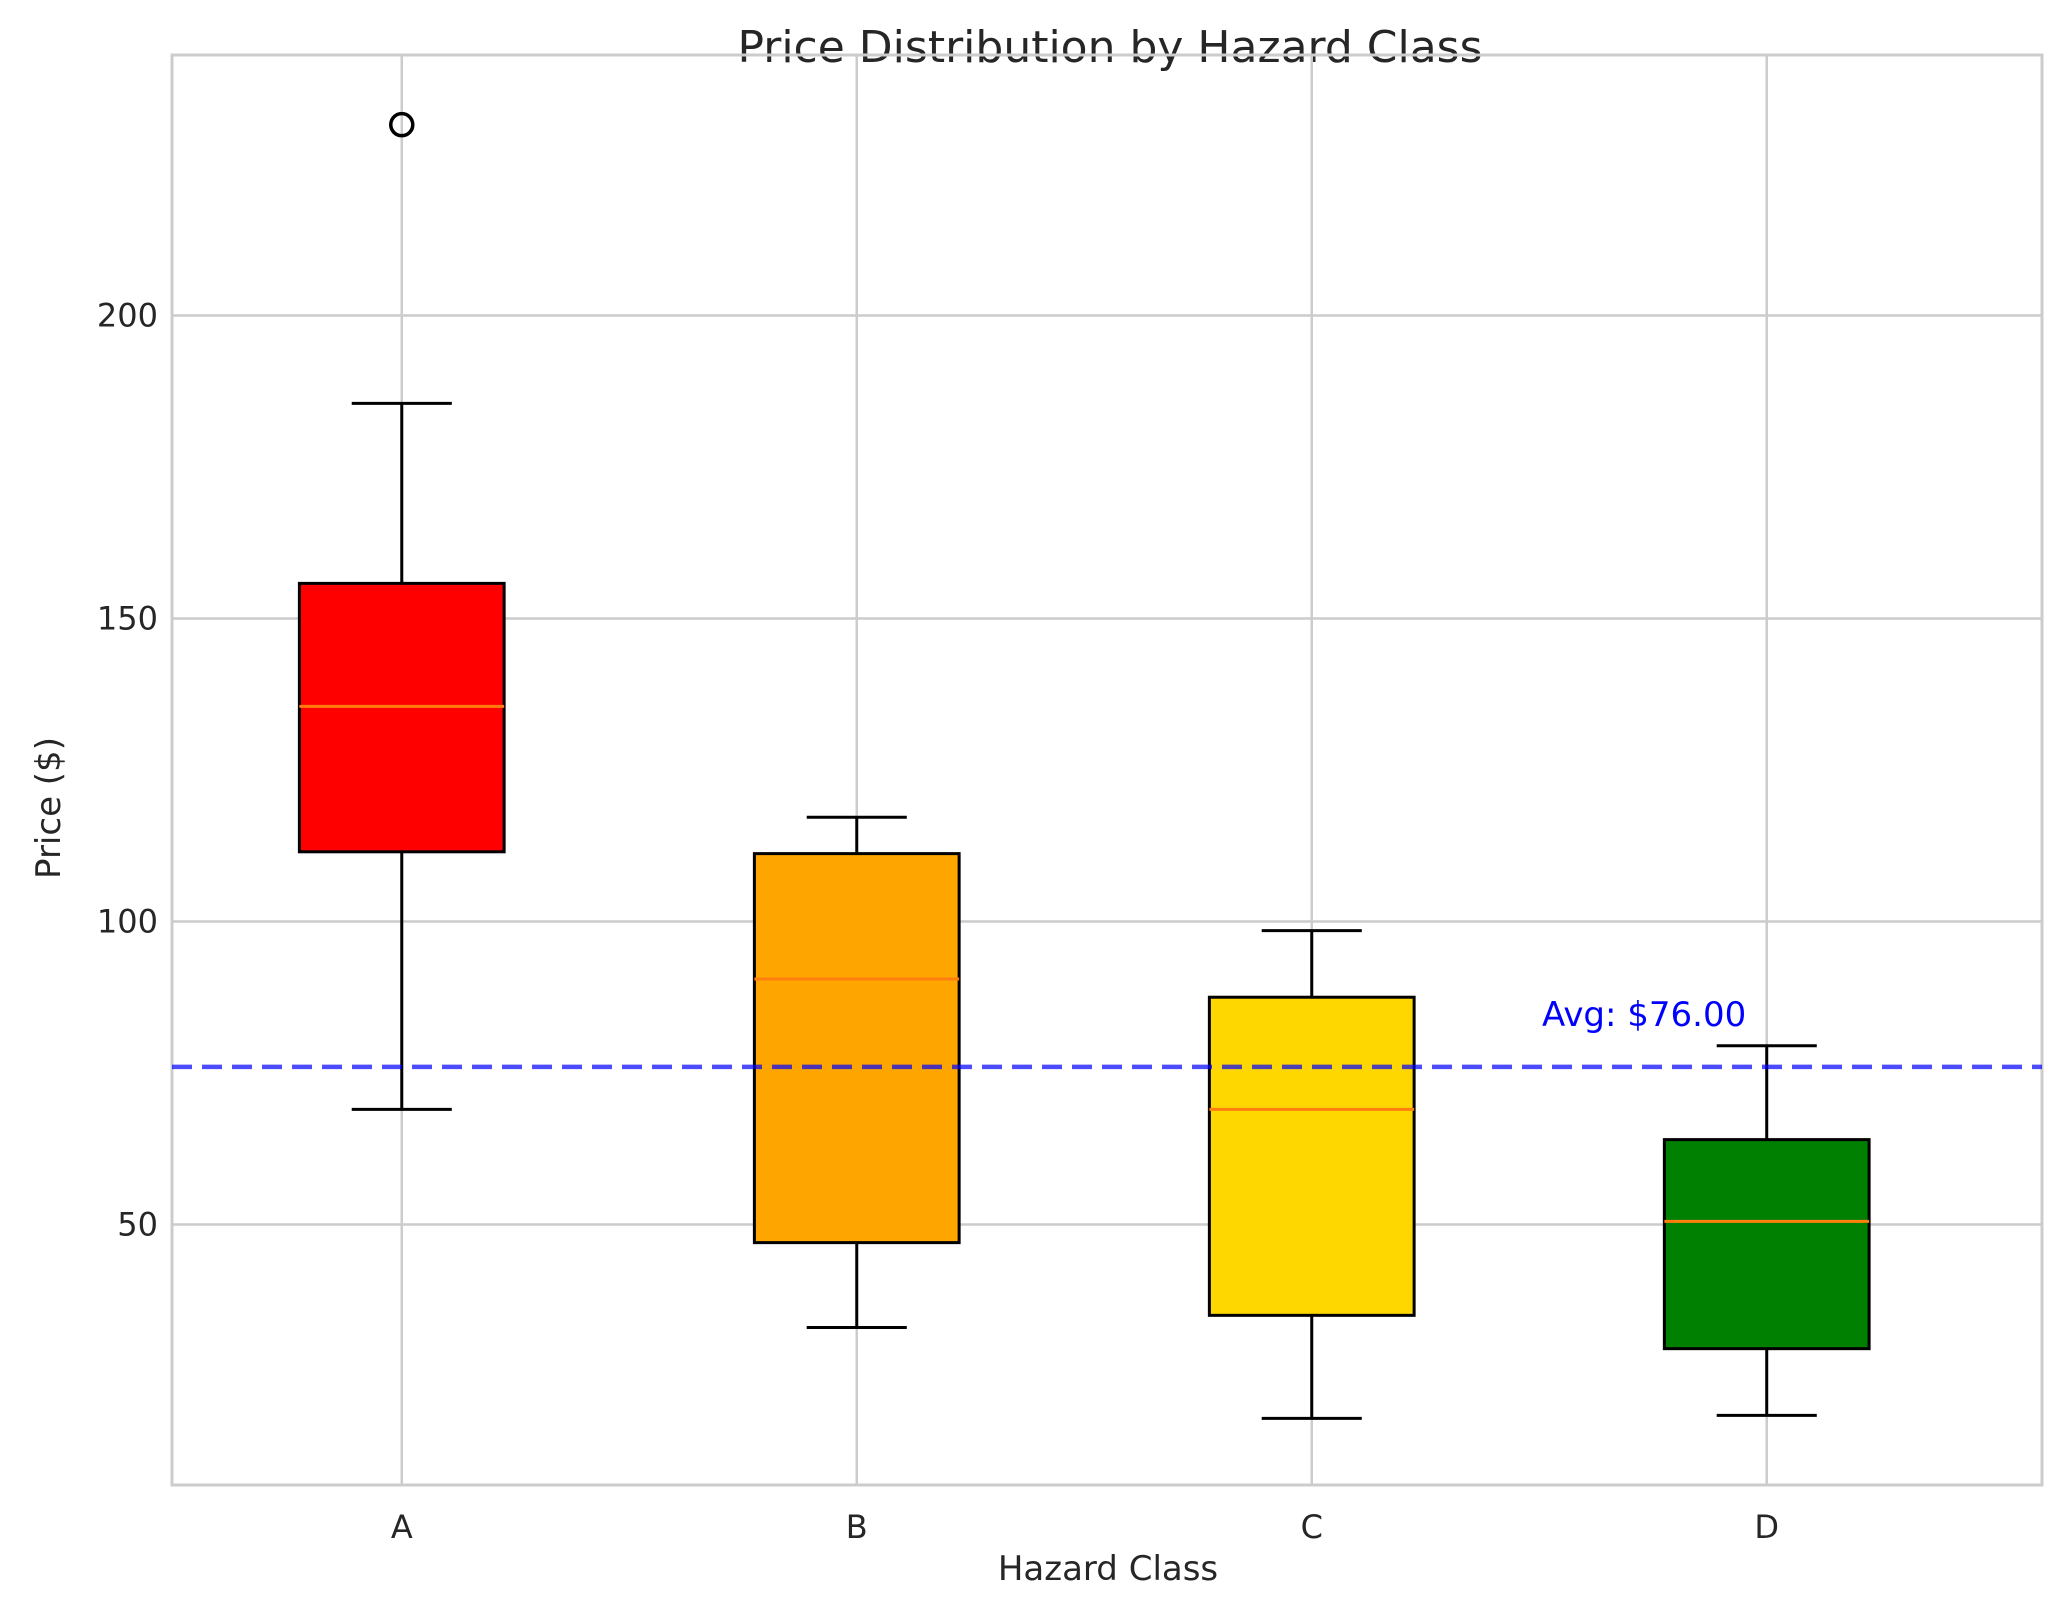  I want to click on x-tick-label: C, so click(1312, 1527).